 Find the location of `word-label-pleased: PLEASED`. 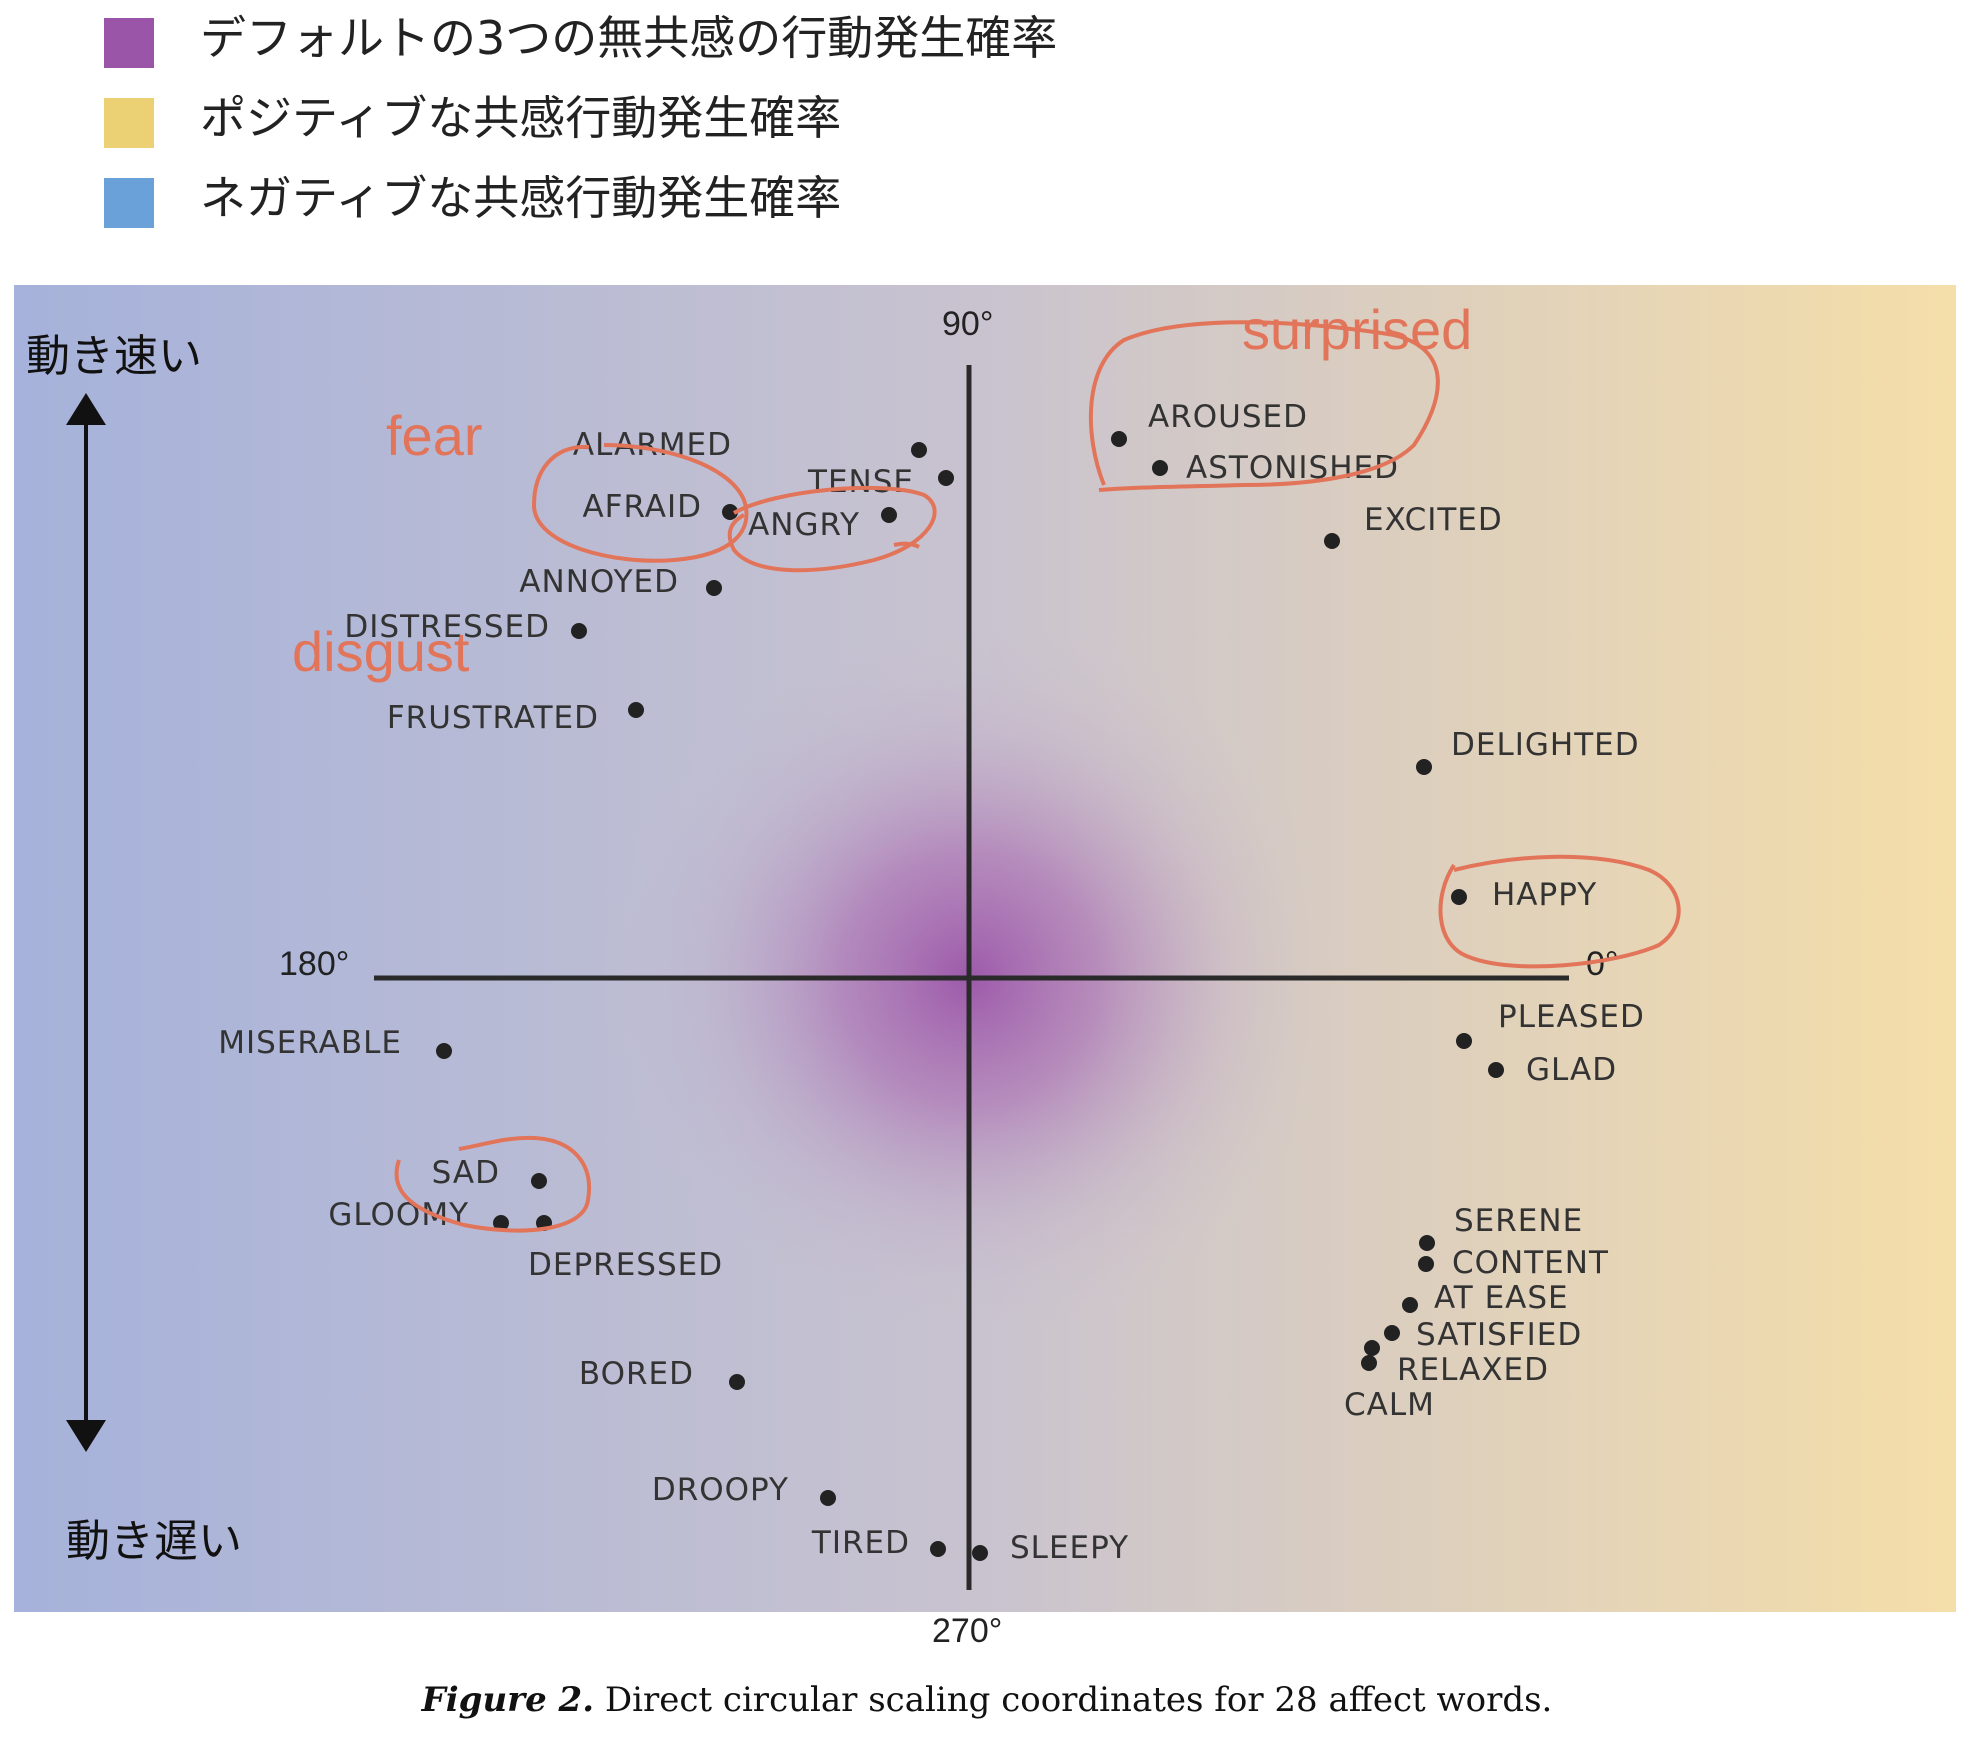

word-label-pleased: PLEASED is located at coordinates (1571, 1017).